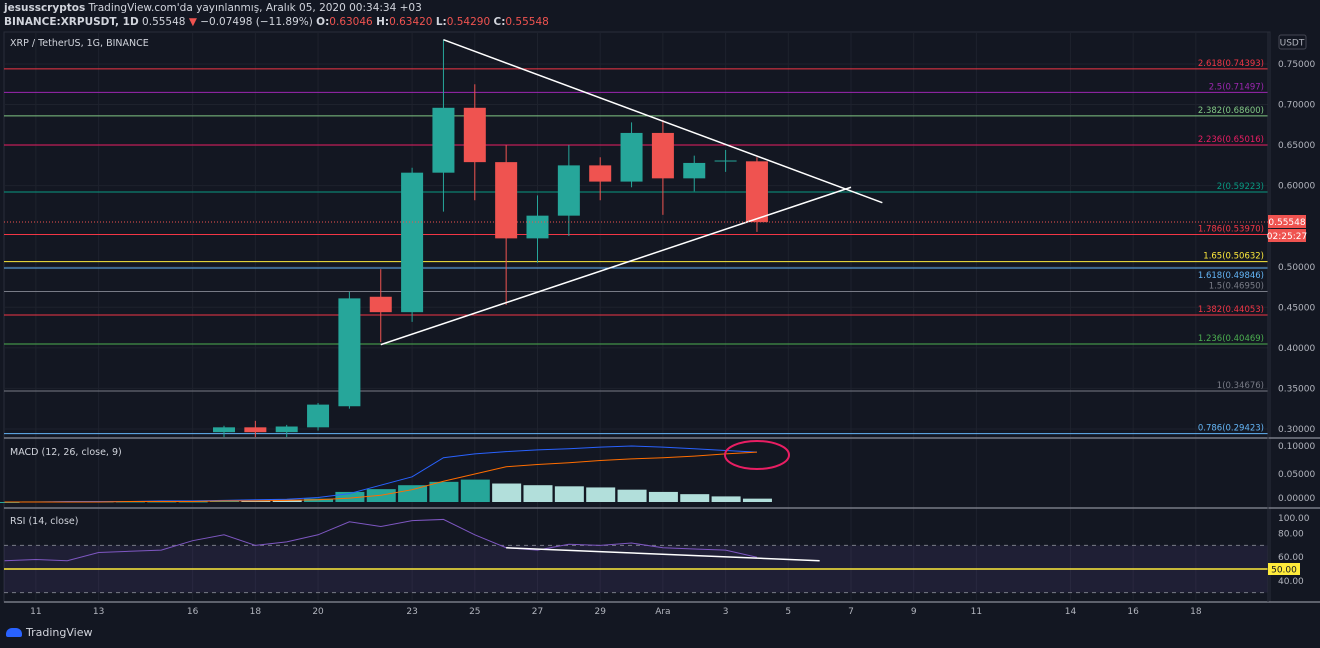 The image size is (1320, 648). Describe the element at coordinates (351, 22) in the screenshot. I see `open-value: 0.63046` at that location.